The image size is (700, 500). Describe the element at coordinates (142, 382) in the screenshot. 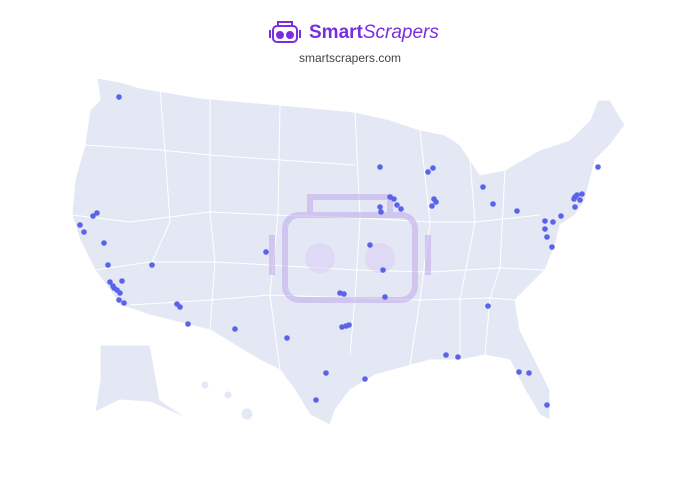

I see `alaska` at that location.